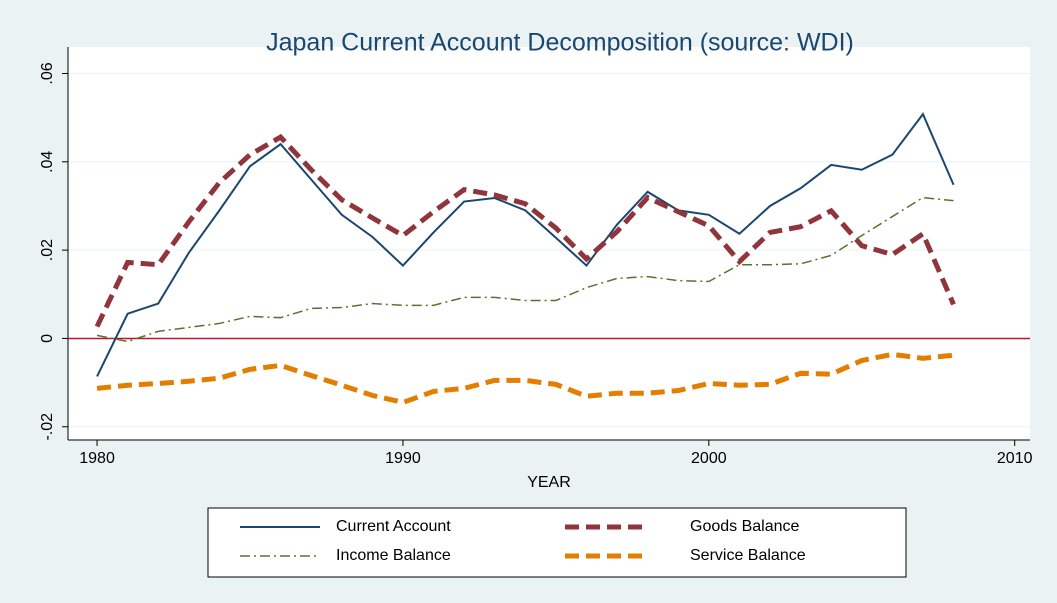  I want to click on legend-box, so click(557, 542).